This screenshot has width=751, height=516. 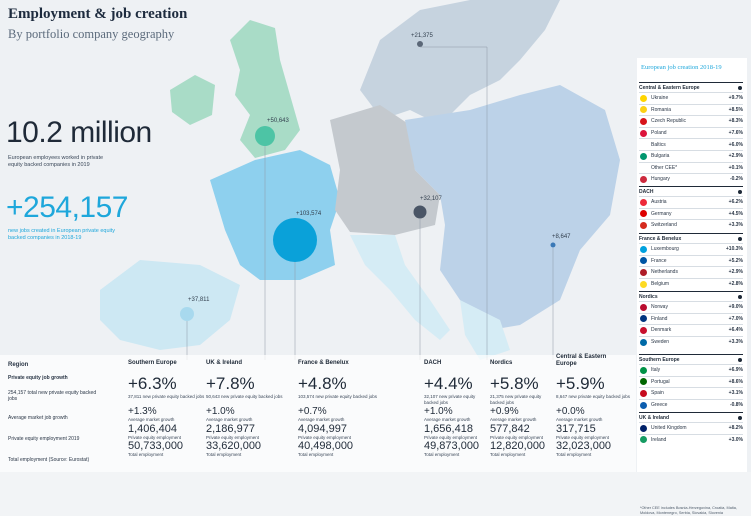 What do you see at coordinates (658, 144) in the screenshot?
I see `country-name: Baltics` at bounding box center [658, 144].